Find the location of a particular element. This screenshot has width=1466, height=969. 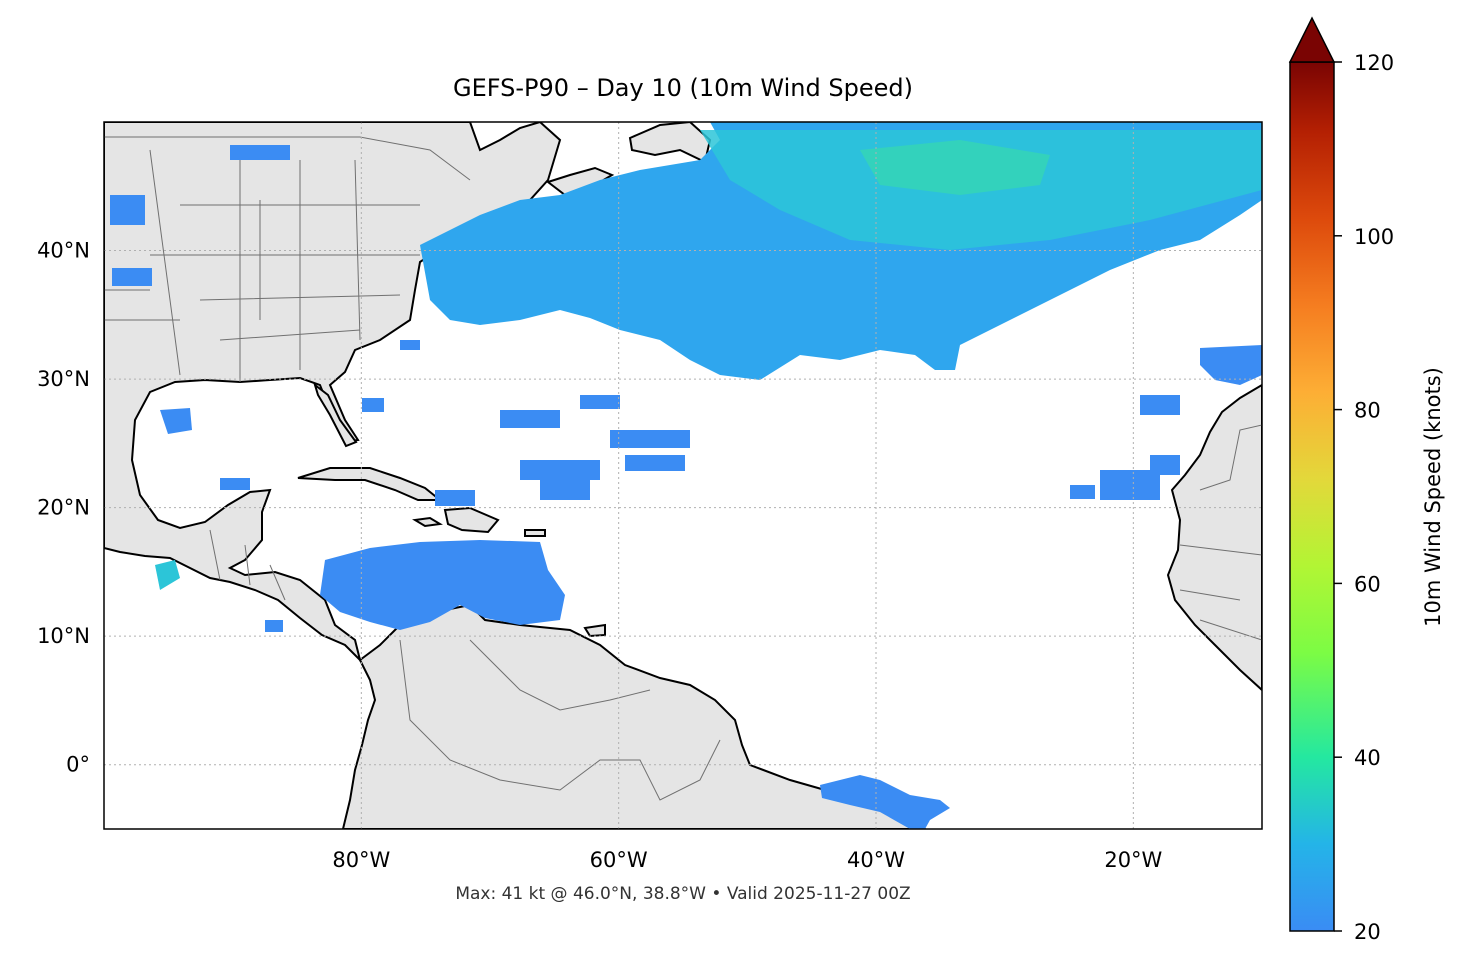

africa-landmass is located at coordinates (1214, 537).